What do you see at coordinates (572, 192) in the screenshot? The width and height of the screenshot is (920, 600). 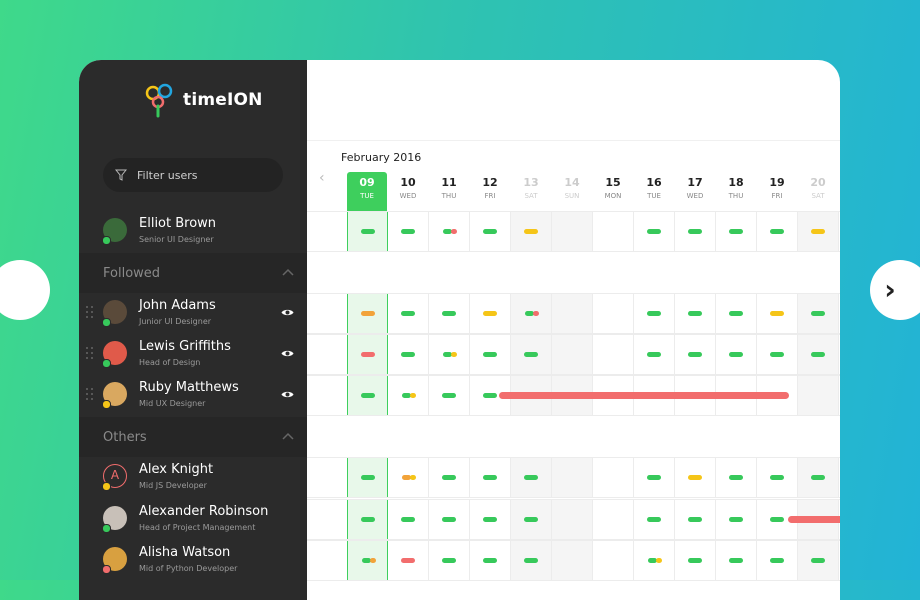 I see `day-header: 14 SUN` at bounding box center [572, 192].